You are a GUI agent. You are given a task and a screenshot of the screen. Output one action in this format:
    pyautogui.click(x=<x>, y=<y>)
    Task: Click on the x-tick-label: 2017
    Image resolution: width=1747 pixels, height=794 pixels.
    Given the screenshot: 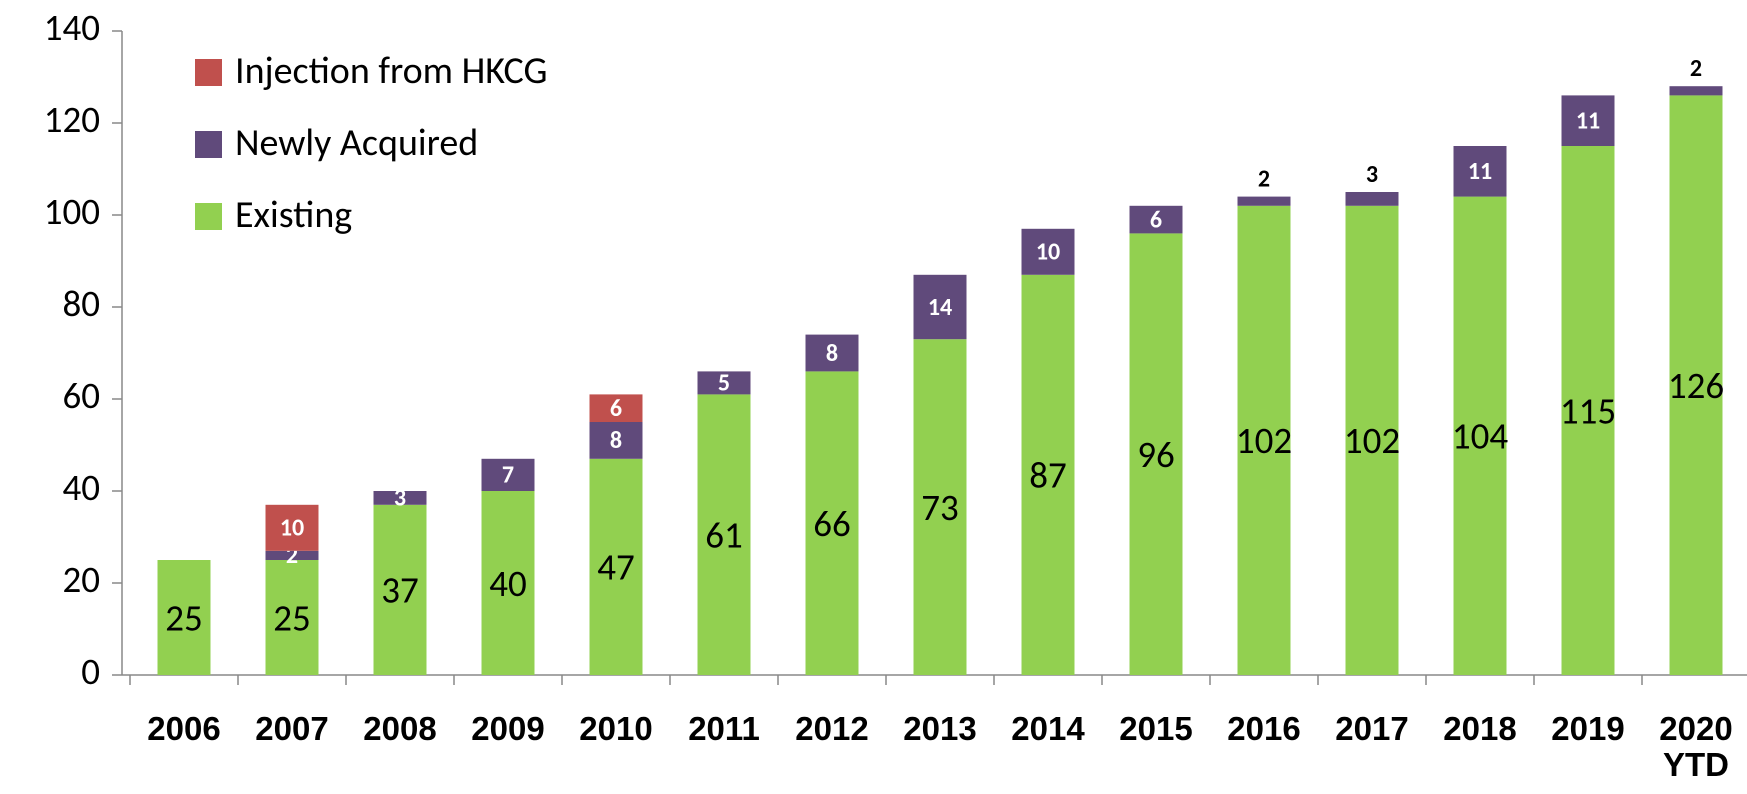 What is the action you would take?
    pyautogui.click(x=1372, y=728)
    